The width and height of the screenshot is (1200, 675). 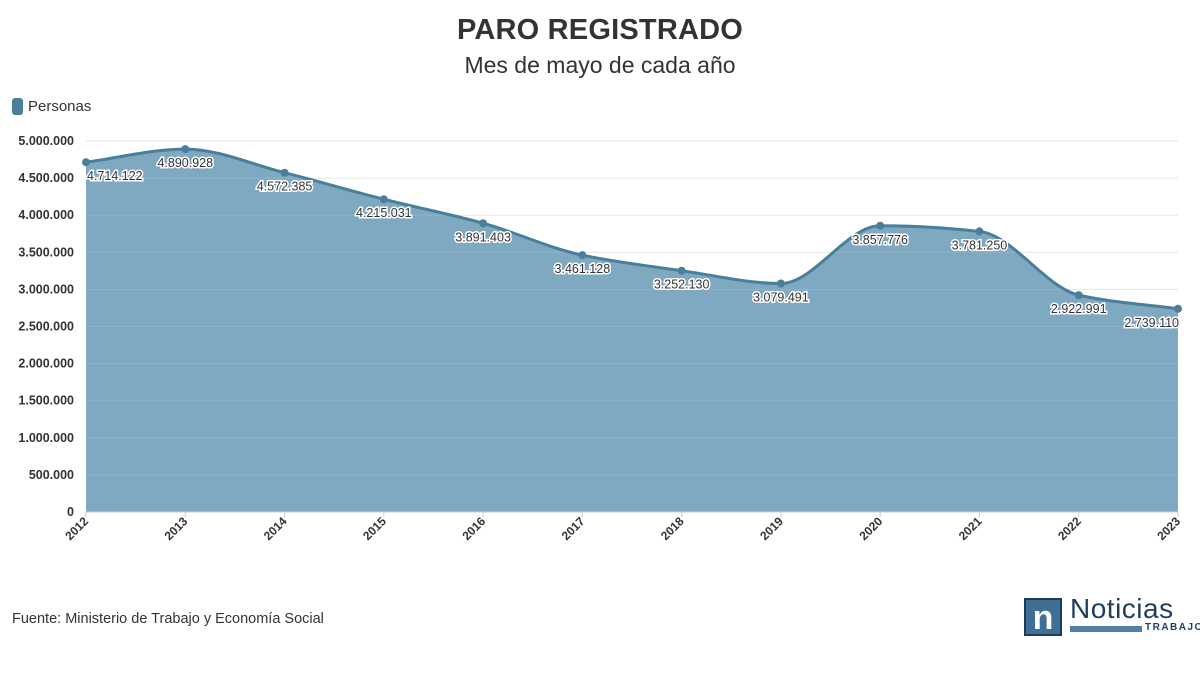 I want to click on x-tick-label: 2016, so click(x=473, y=528).